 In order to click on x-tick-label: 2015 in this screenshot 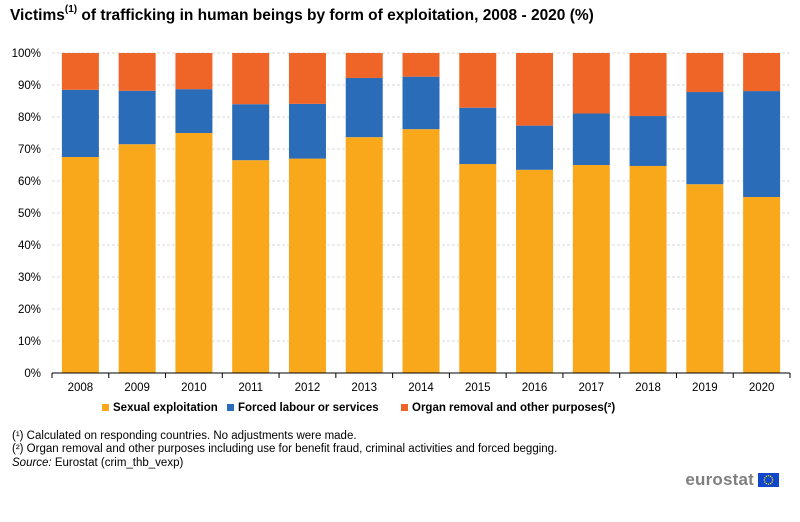, I will do `click(478, 388)`.